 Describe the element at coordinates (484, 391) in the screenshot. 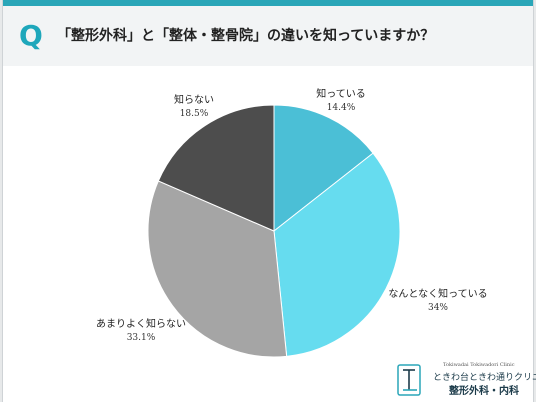

I see `clinic-department: 整形外科・内科` at that location.